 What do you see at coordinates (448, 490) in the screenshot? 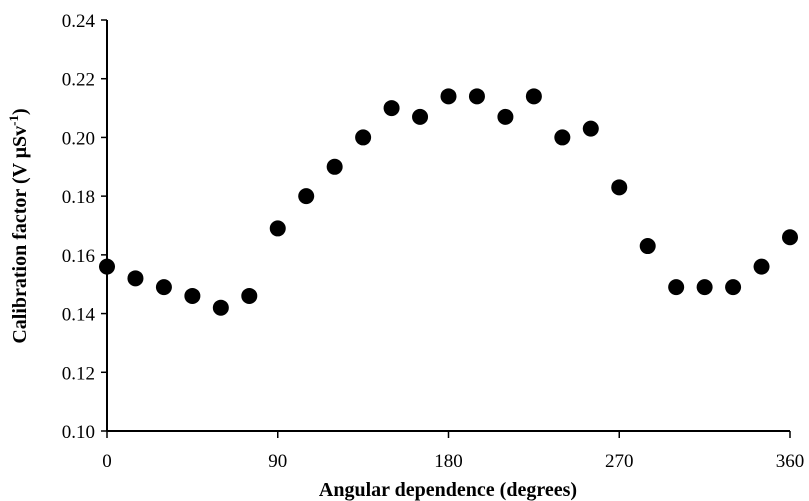
I see `x-axis-title: Angular dependence (degrees)` at bounding box center [448, 490].